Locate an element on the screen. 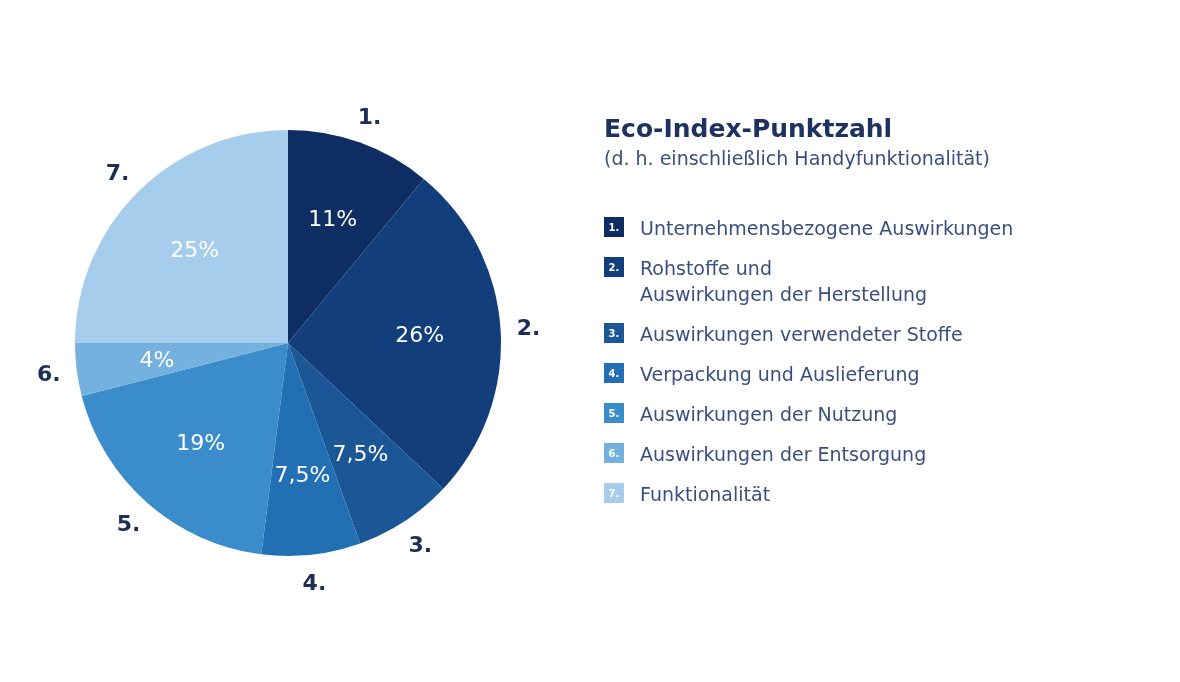 This screenshot has width=1180, height=682. data-label: 4% is located at coordinates (157, 360).